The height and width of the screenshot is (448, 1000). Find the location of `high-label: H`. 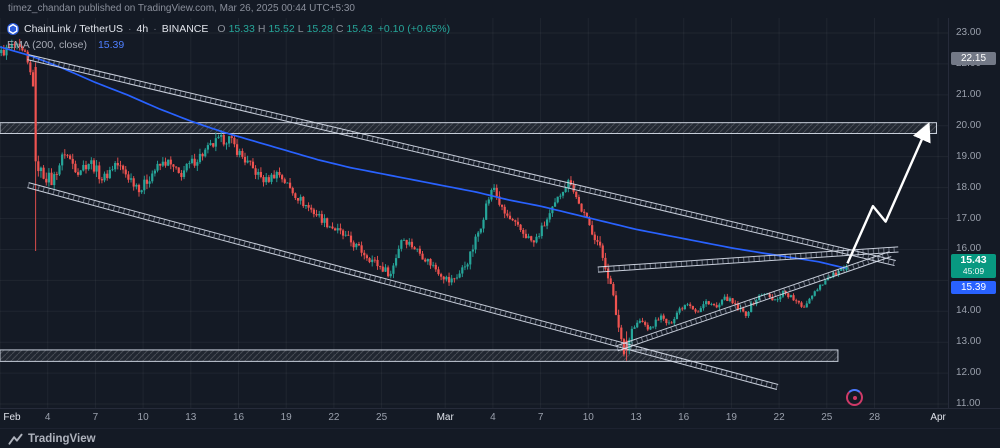

high-label: H is located at coordinates (261, 29).